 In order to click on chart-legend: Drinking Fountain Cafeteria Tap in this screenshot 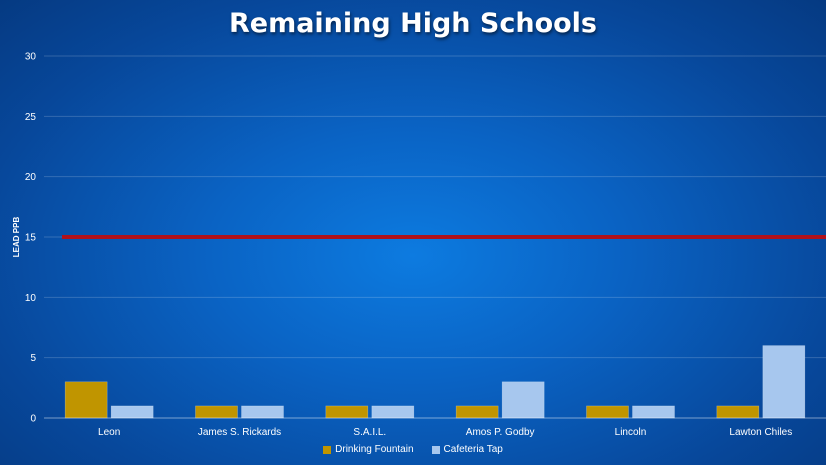, I will do `click(413, 449)`.